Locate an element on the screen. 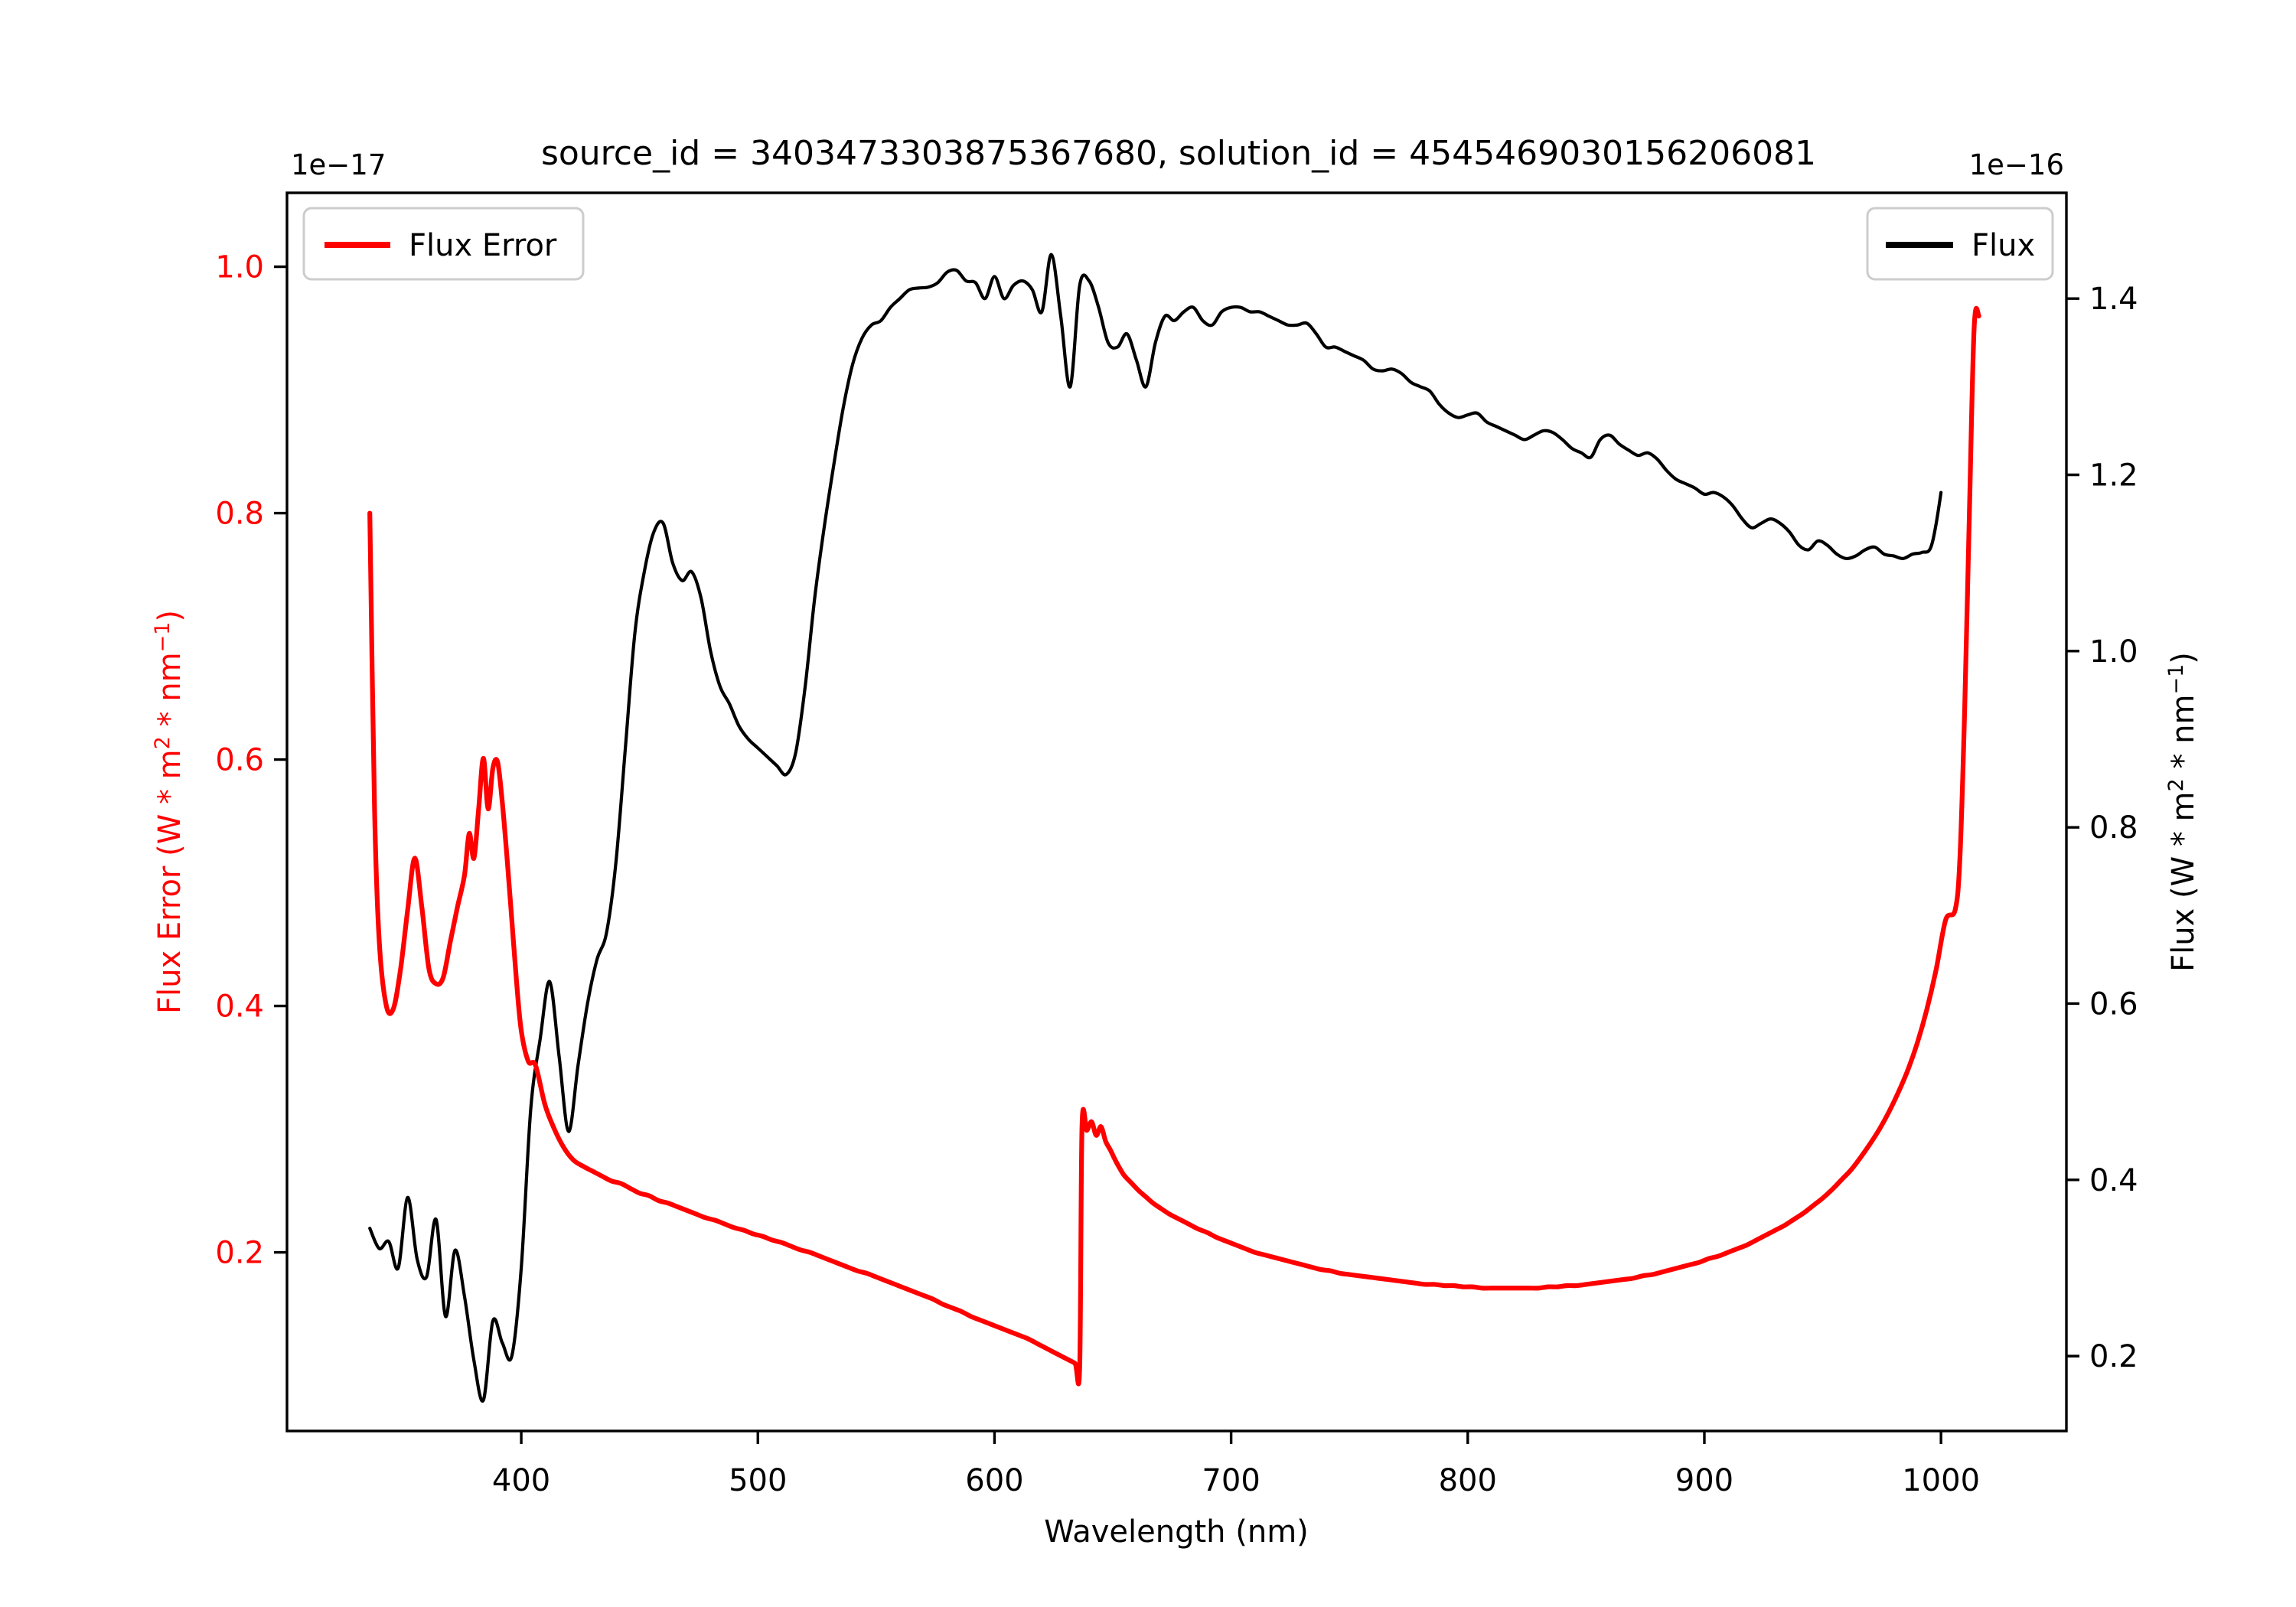 Image resolution: width=2296 pixels, height=1607 pixels. x-tick-label: 900 is located at coordinates (1704, 1480).